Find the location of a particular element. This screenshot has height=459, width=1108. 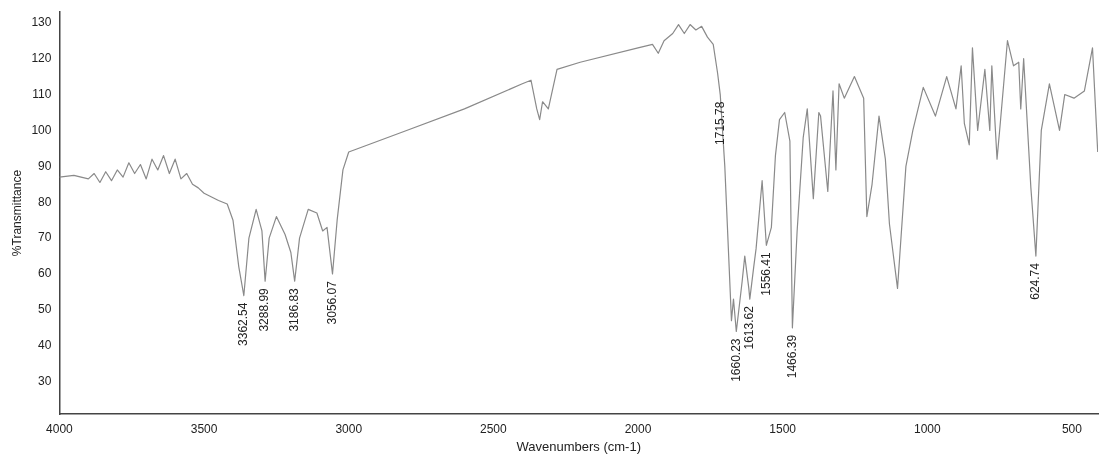

annotation: 3056.07 is located at coordinates (331, 302).